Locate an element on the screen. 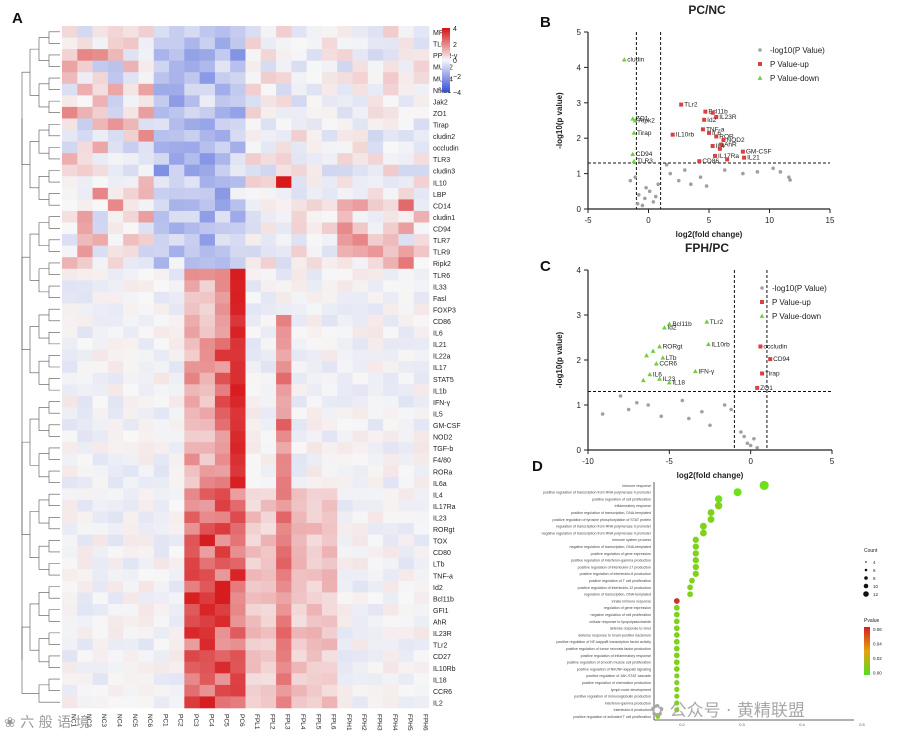 The width and height of the screenshot is (900, 742). point-label: IL23 is located at coordinates (669, 379).